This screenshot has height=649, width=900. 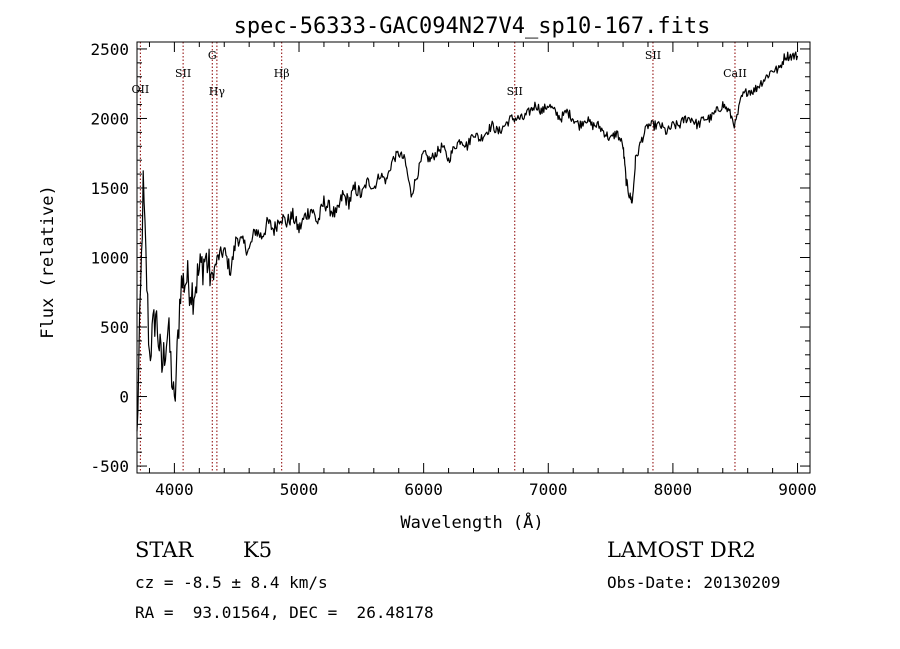 I want to click on spectral-line-label: G, so click(x=212, y=55).